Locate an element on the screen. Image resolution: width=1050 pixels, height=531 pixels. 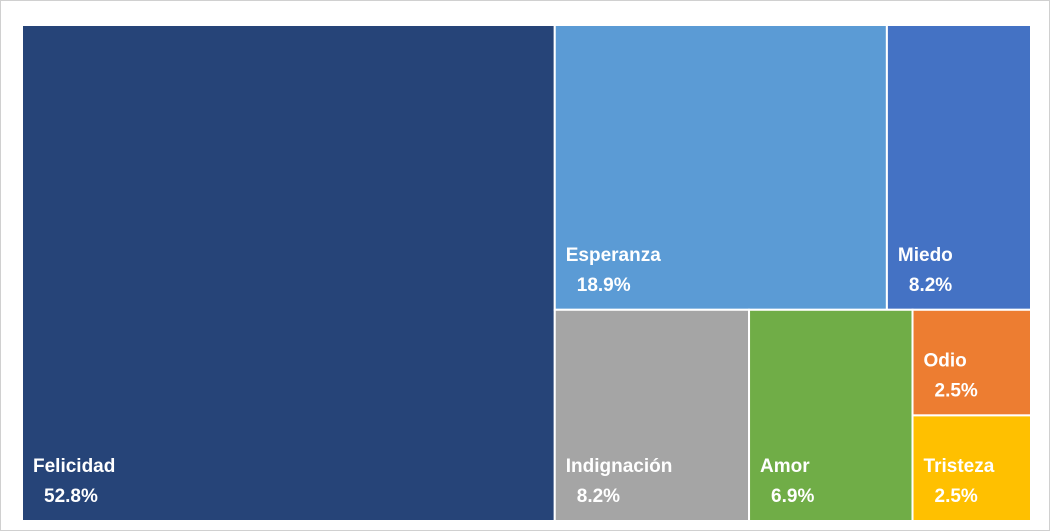
tile-label: Miedo is located at coordinates (925, 255).